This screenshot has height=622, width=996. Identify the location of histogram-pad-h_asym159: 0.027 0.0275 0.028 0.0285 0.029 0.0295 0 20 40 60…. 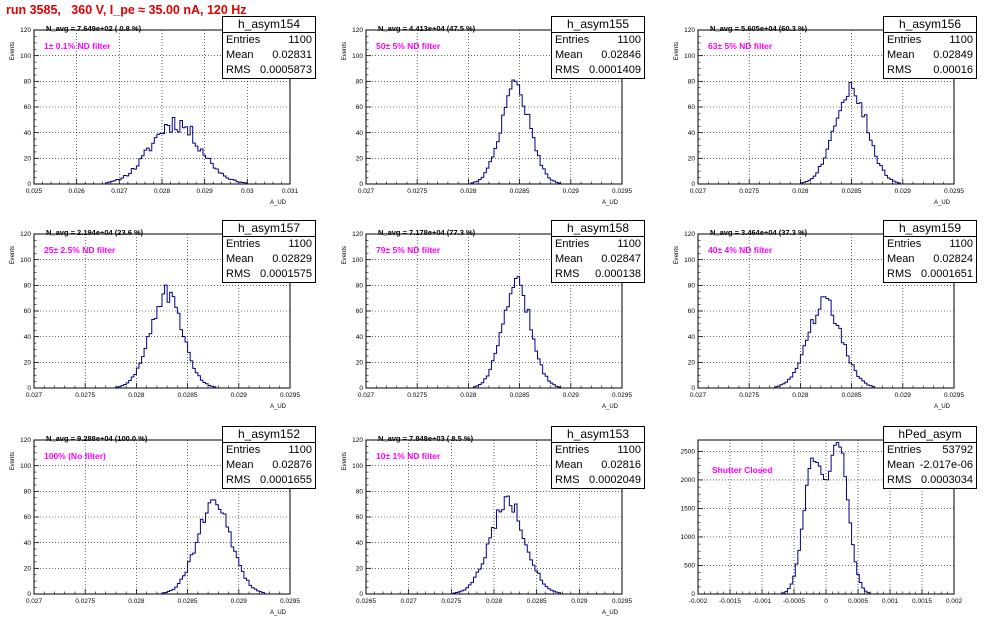
(832, 320).